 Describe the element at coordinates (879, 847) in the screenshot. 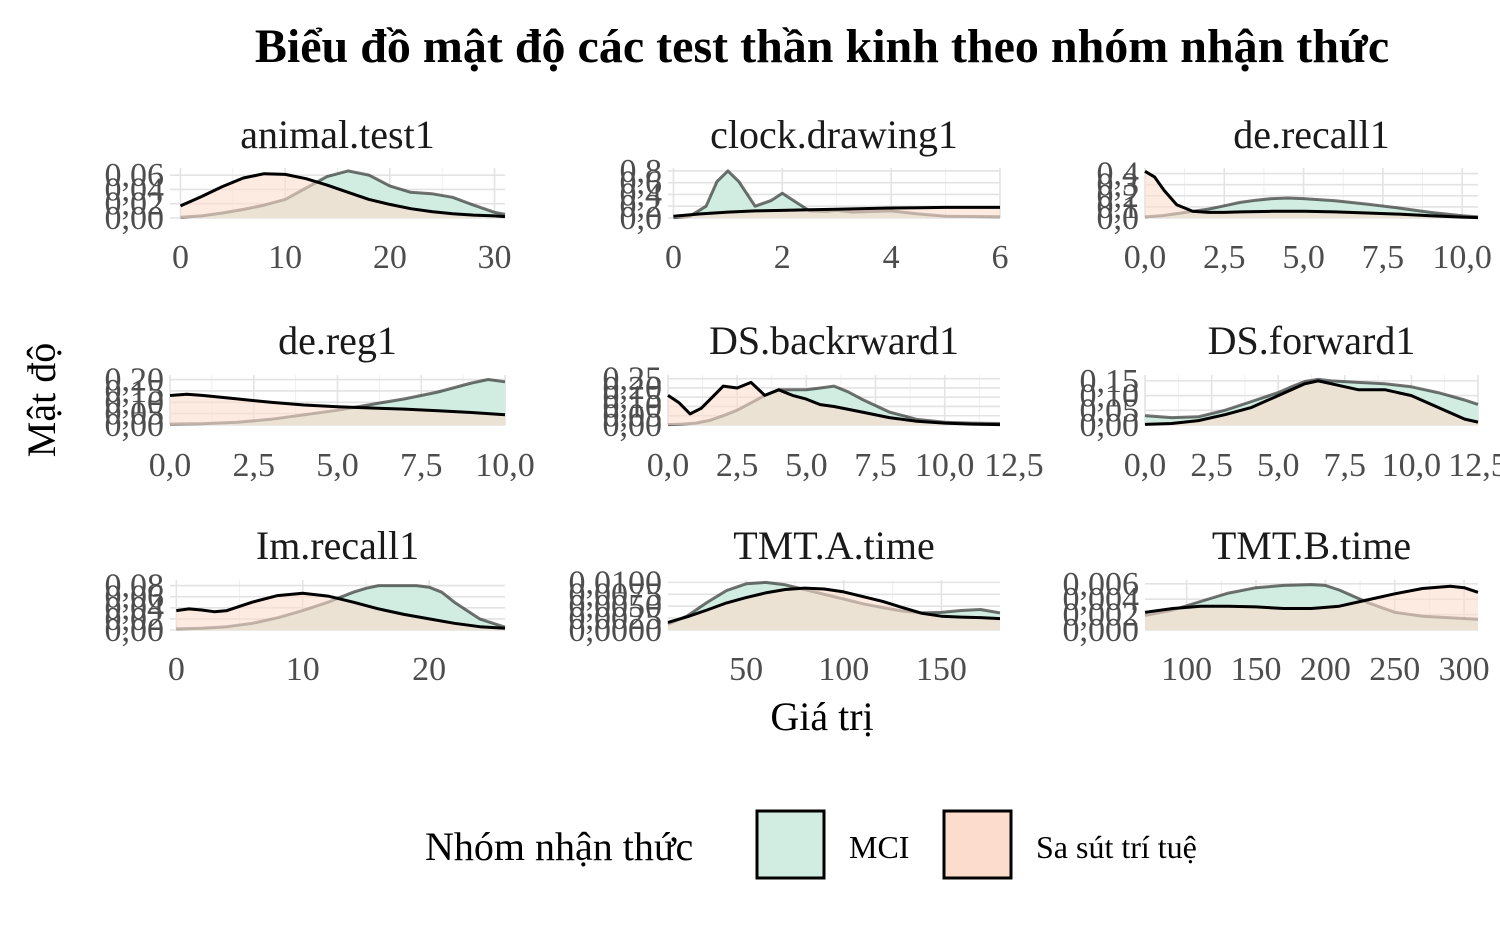

I see `legend-label-mci: MCI` at that location.